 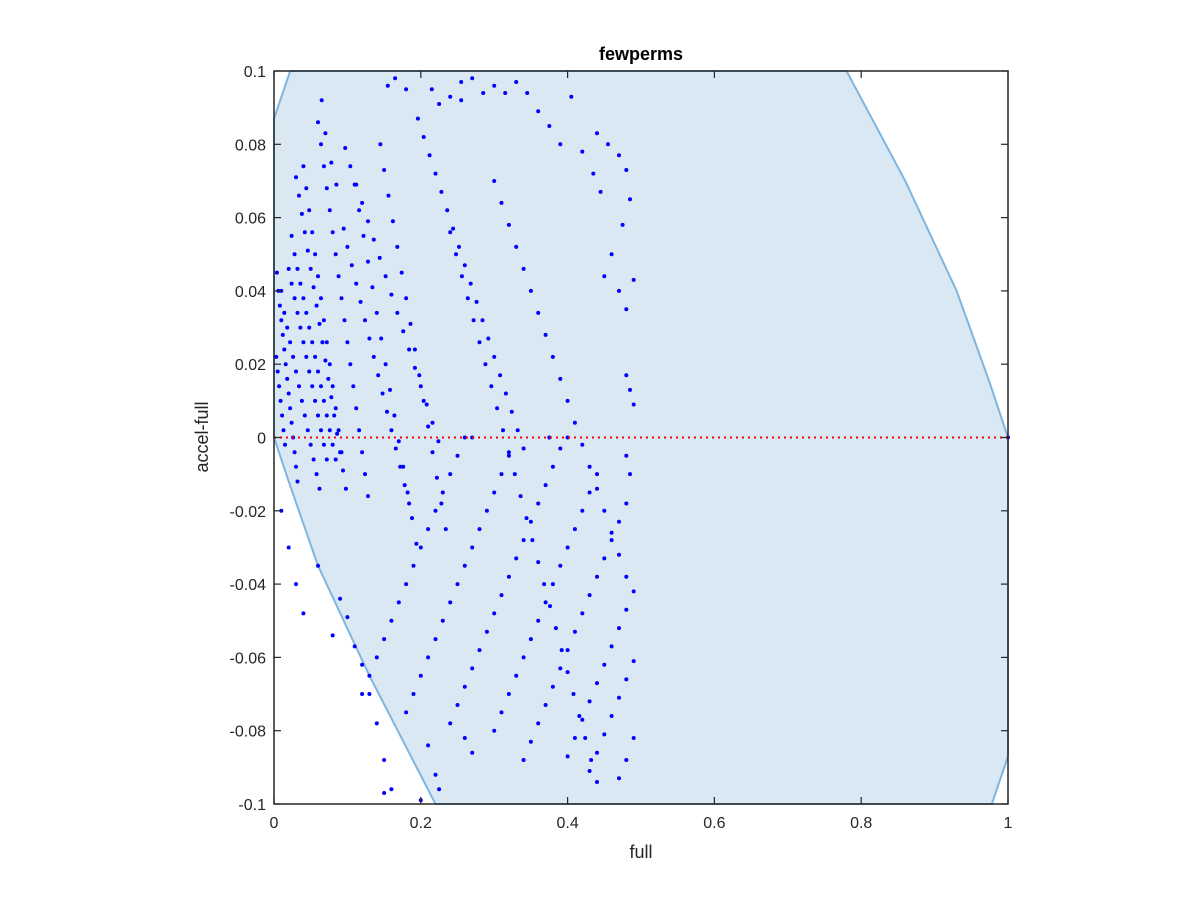 What do you see at coordinates (421, 823) in the screenshot?
I see `x-tick-label: 0.2` at bounding box center [421, 823].